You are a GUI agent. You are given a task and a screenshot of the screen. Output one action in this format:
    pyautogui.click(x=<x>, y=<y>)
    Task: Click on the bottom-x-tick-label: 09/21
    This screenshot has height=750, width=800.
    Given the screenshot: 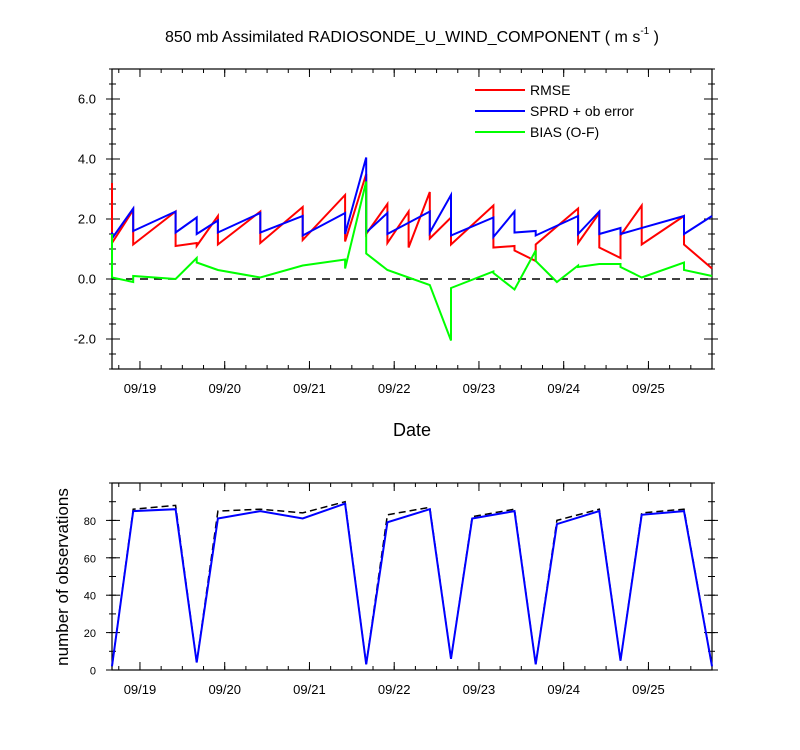 What is the action you would take?
    pyautogui.click(x=309, y=689)
    